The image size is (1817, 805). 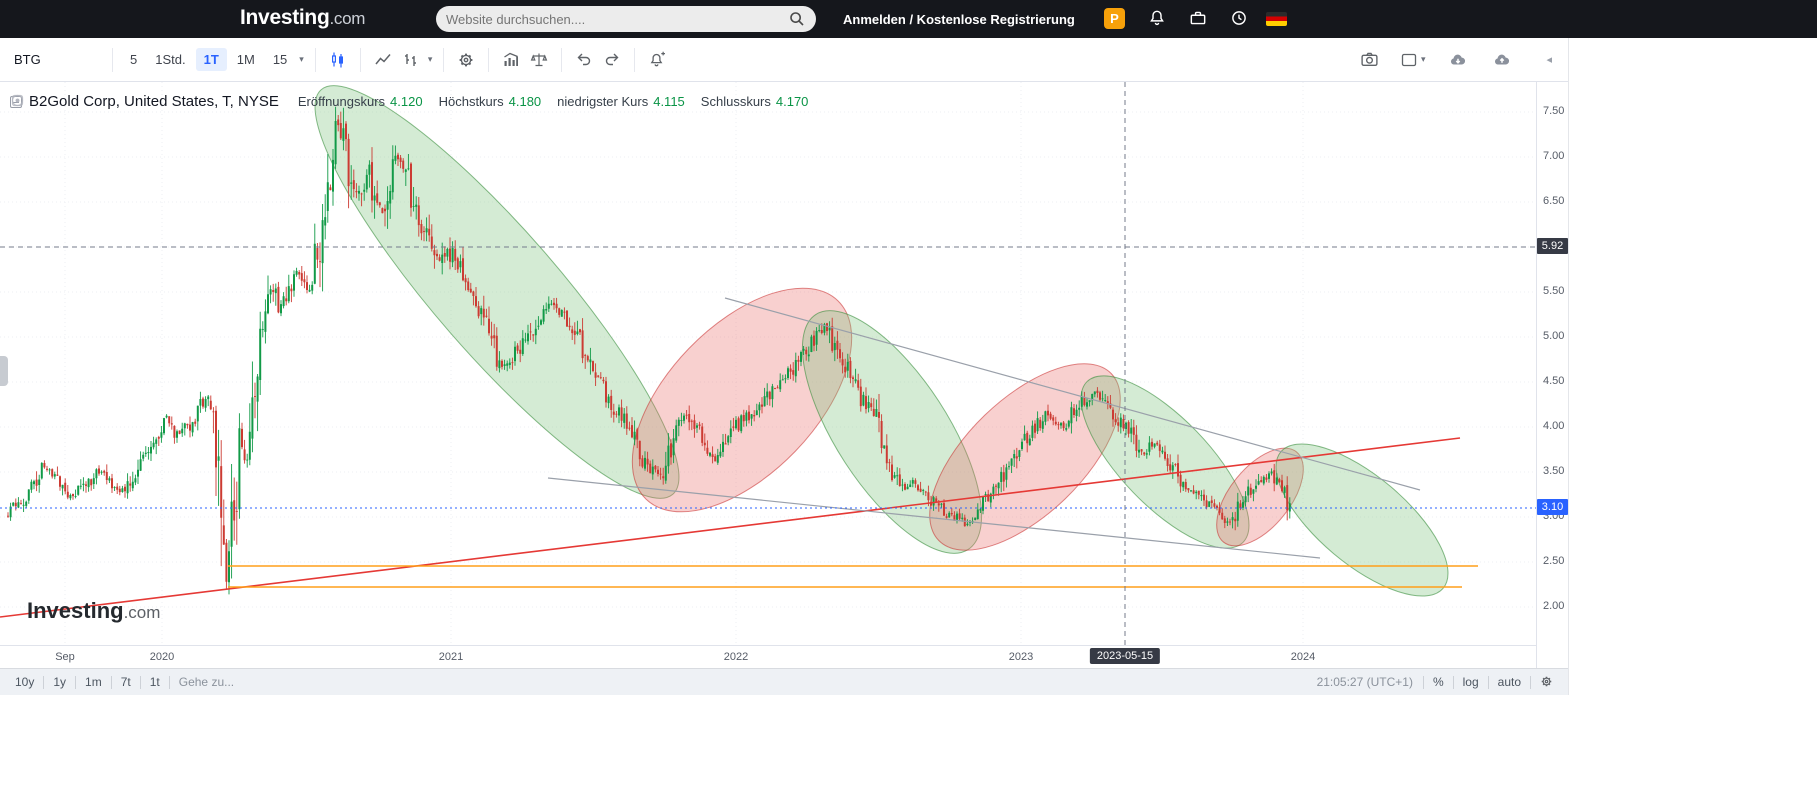 I want to click on gear-icon, so click(x=1546, y=681).